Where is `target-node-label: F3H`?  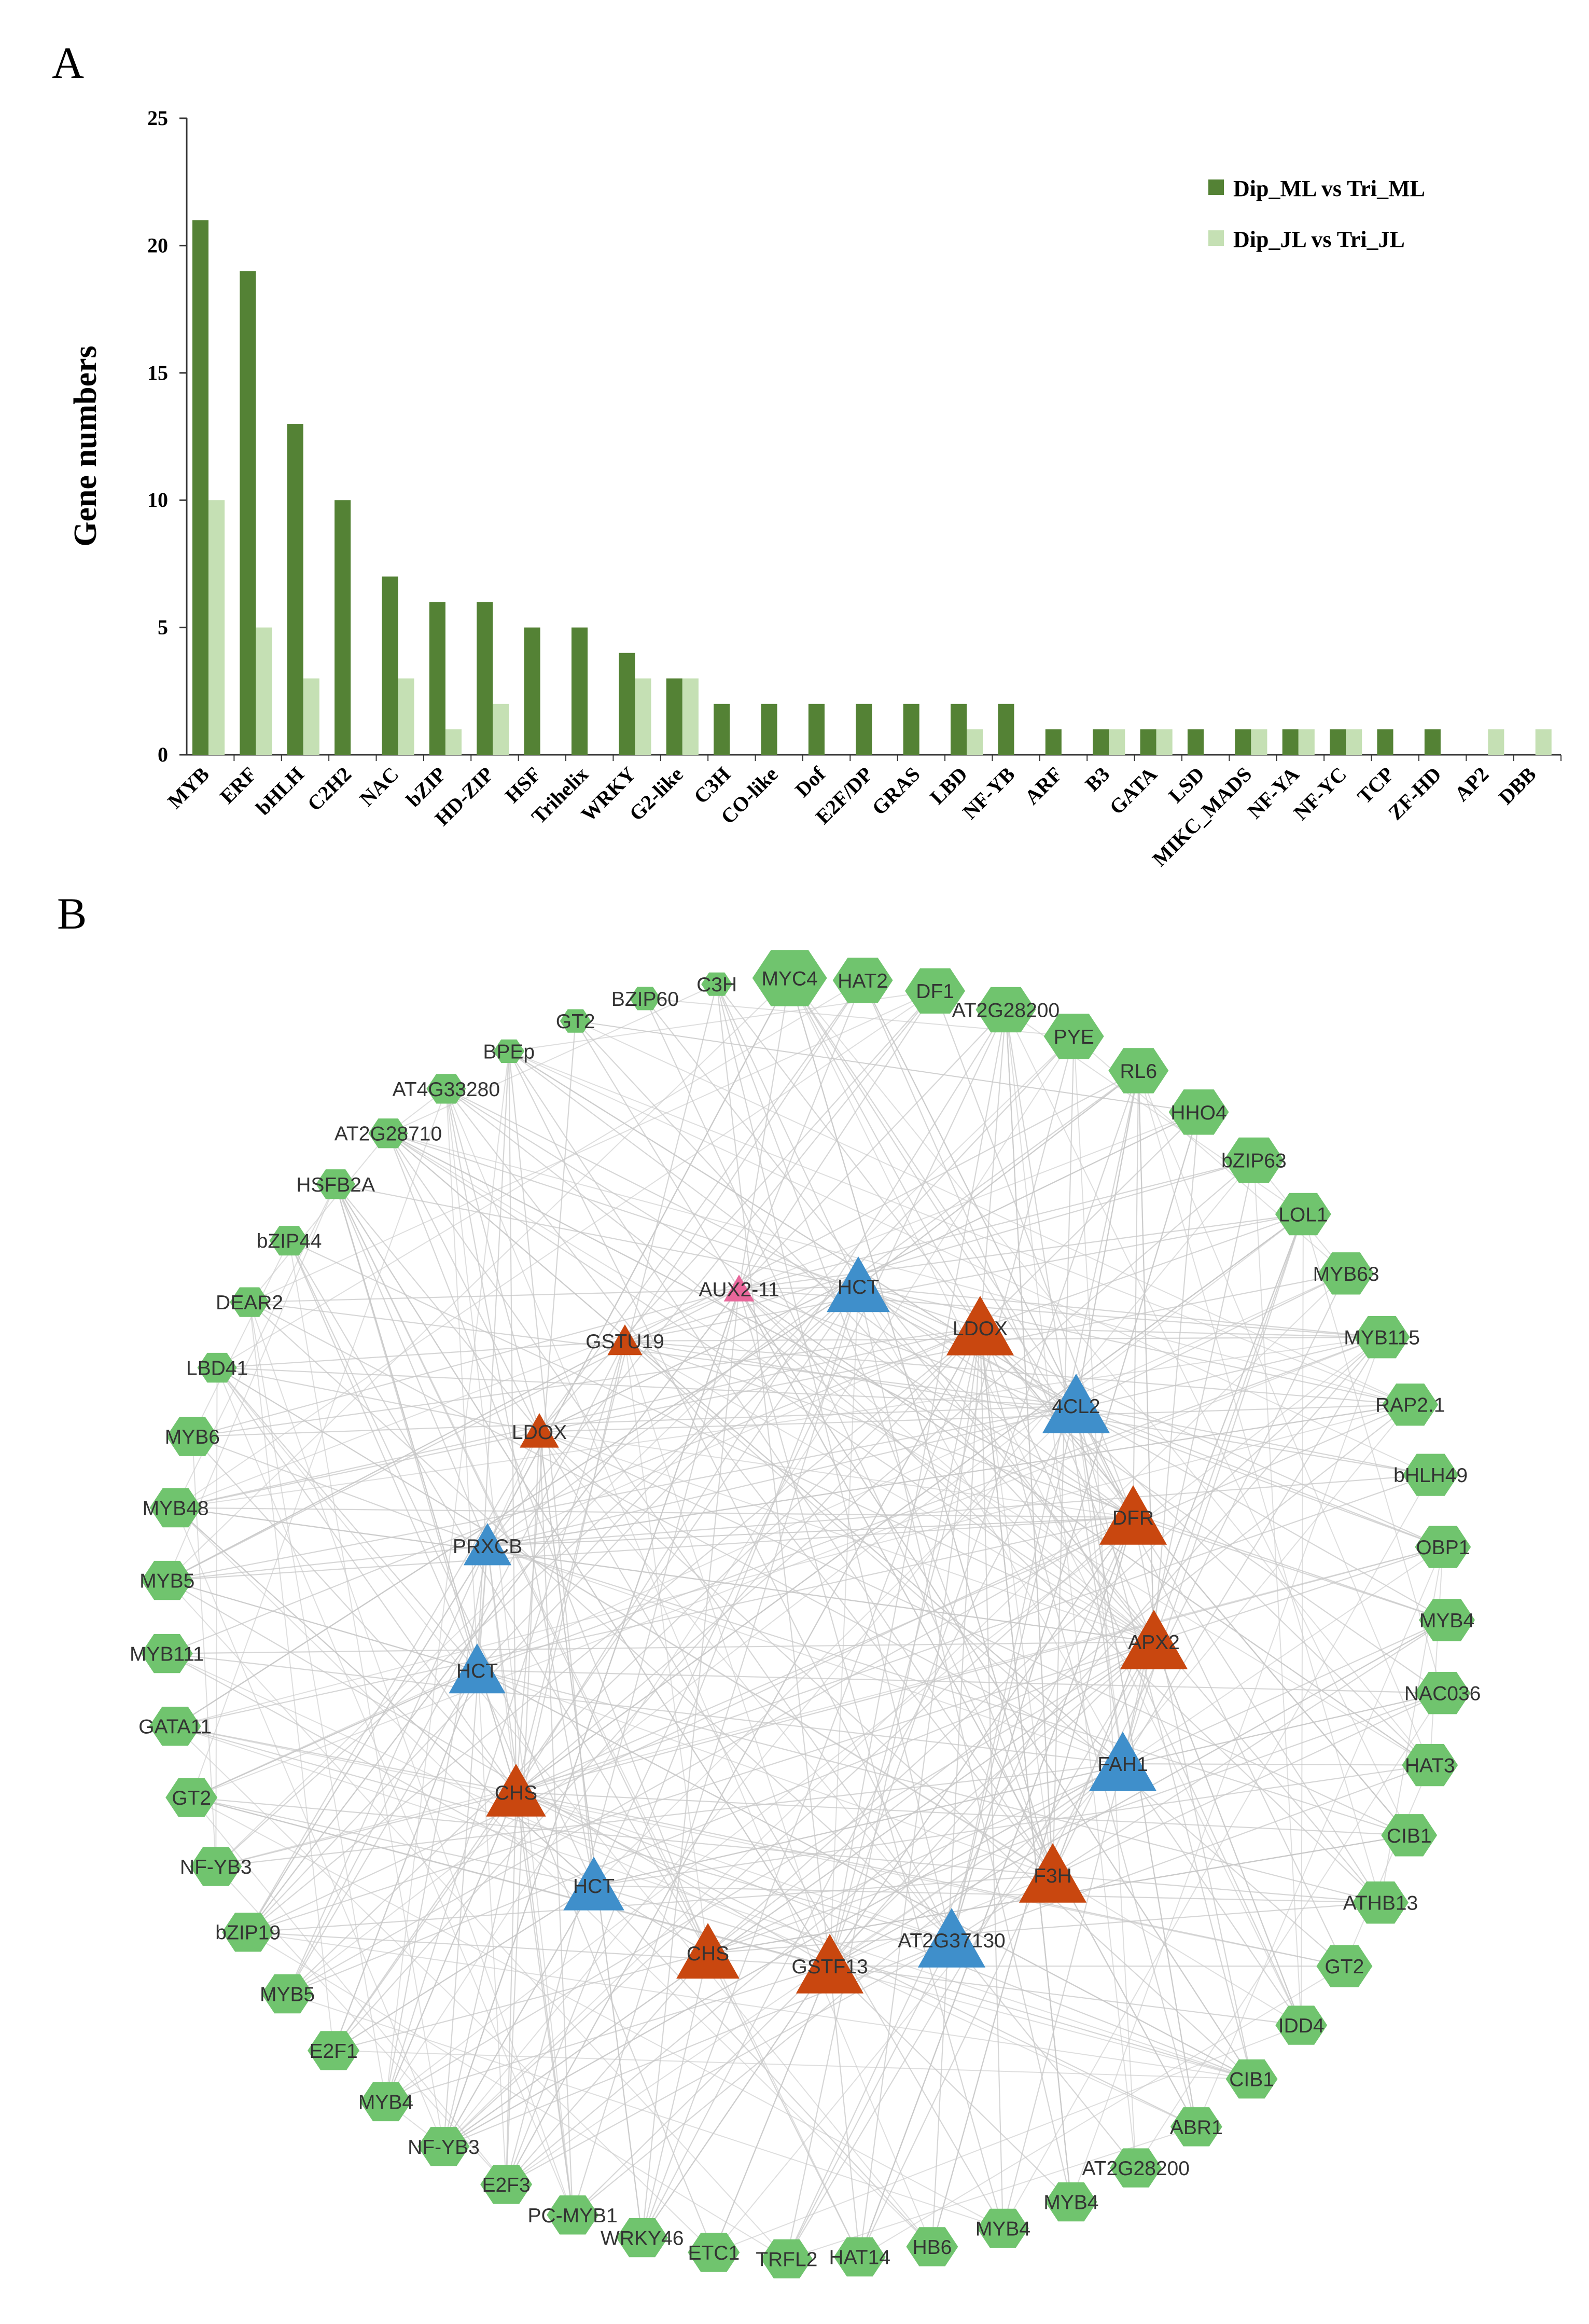 target-node-label: F3H is located at coordinates (1053, 1876).